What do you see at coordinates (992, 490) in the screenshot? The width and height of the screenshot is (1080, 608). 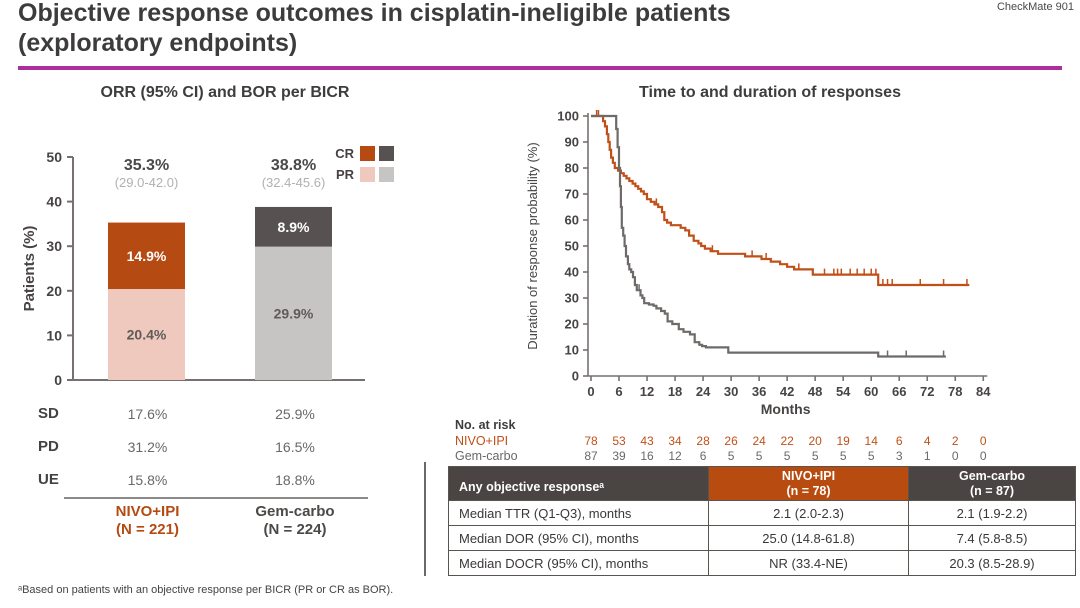 I see `header-gem-n: (n = 87)` at bounding box center [992, 490].